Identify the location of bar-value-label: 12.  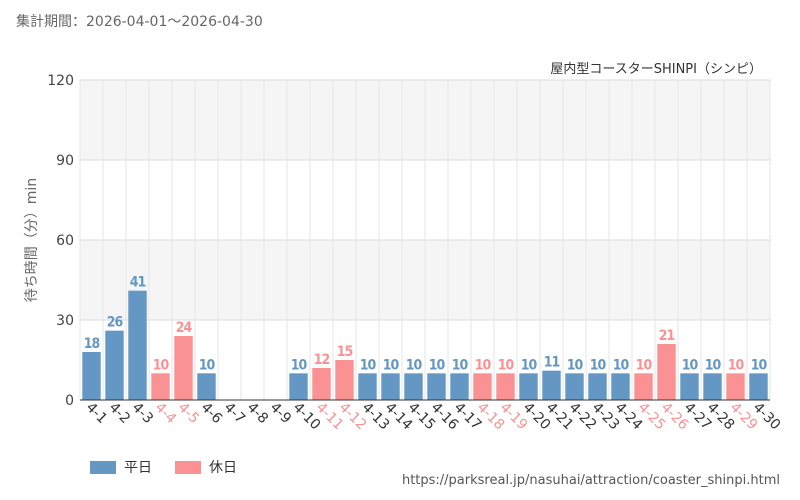
(322, 360).